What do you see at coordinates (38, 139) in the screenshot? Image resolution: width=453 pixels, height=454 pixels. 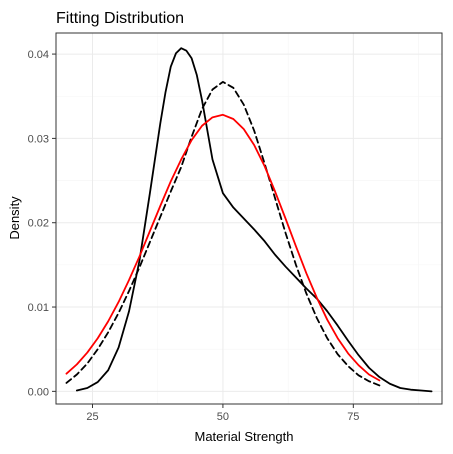 I see `y-tick-label-3: 0.03` at bounding box center [38, 139].